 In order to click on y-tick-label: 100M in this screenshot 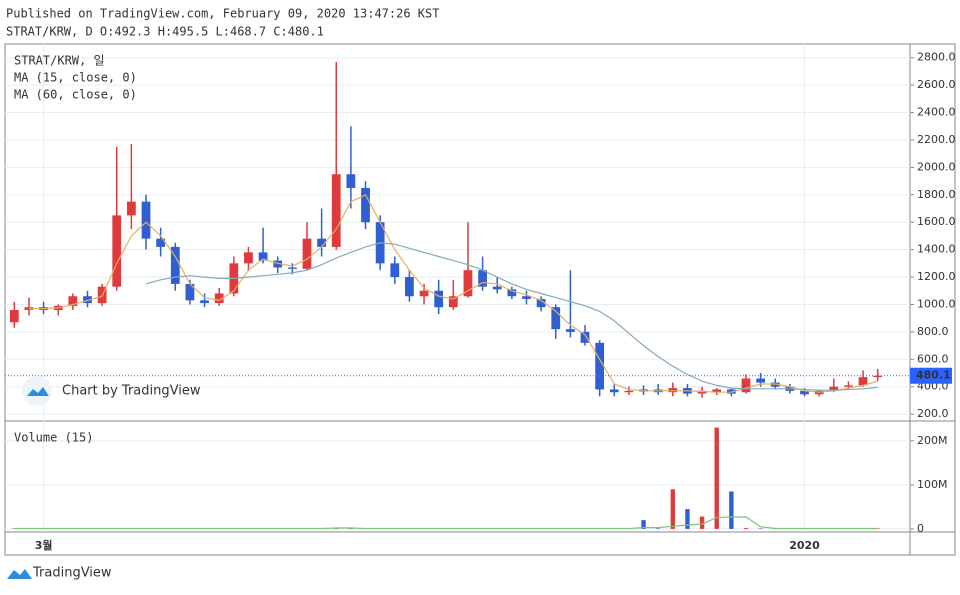, I will do `click(932, 484)`.